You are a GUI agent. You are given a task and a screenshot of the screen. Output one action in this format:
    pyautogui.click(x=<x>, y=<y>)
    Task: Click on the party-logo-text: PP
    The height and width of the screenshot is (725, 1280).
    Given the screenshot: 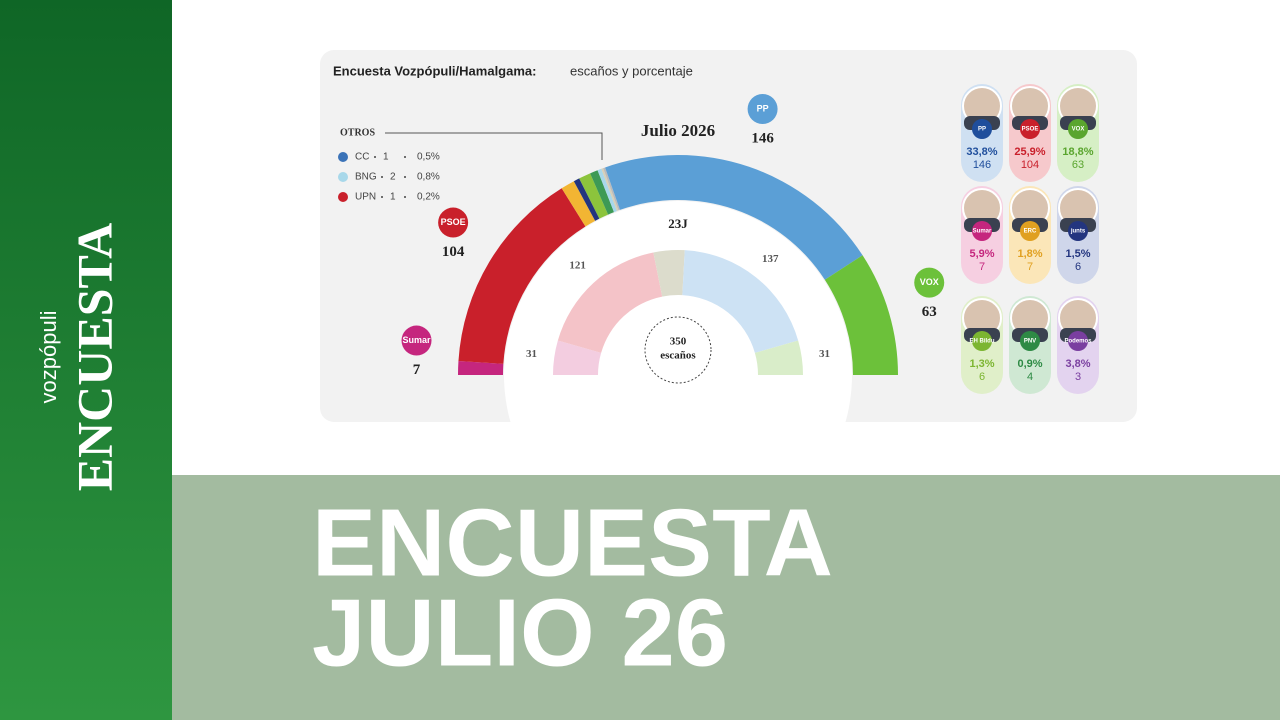 What is the action you would take?
    pyautogui.click(x=763, y=108)
    